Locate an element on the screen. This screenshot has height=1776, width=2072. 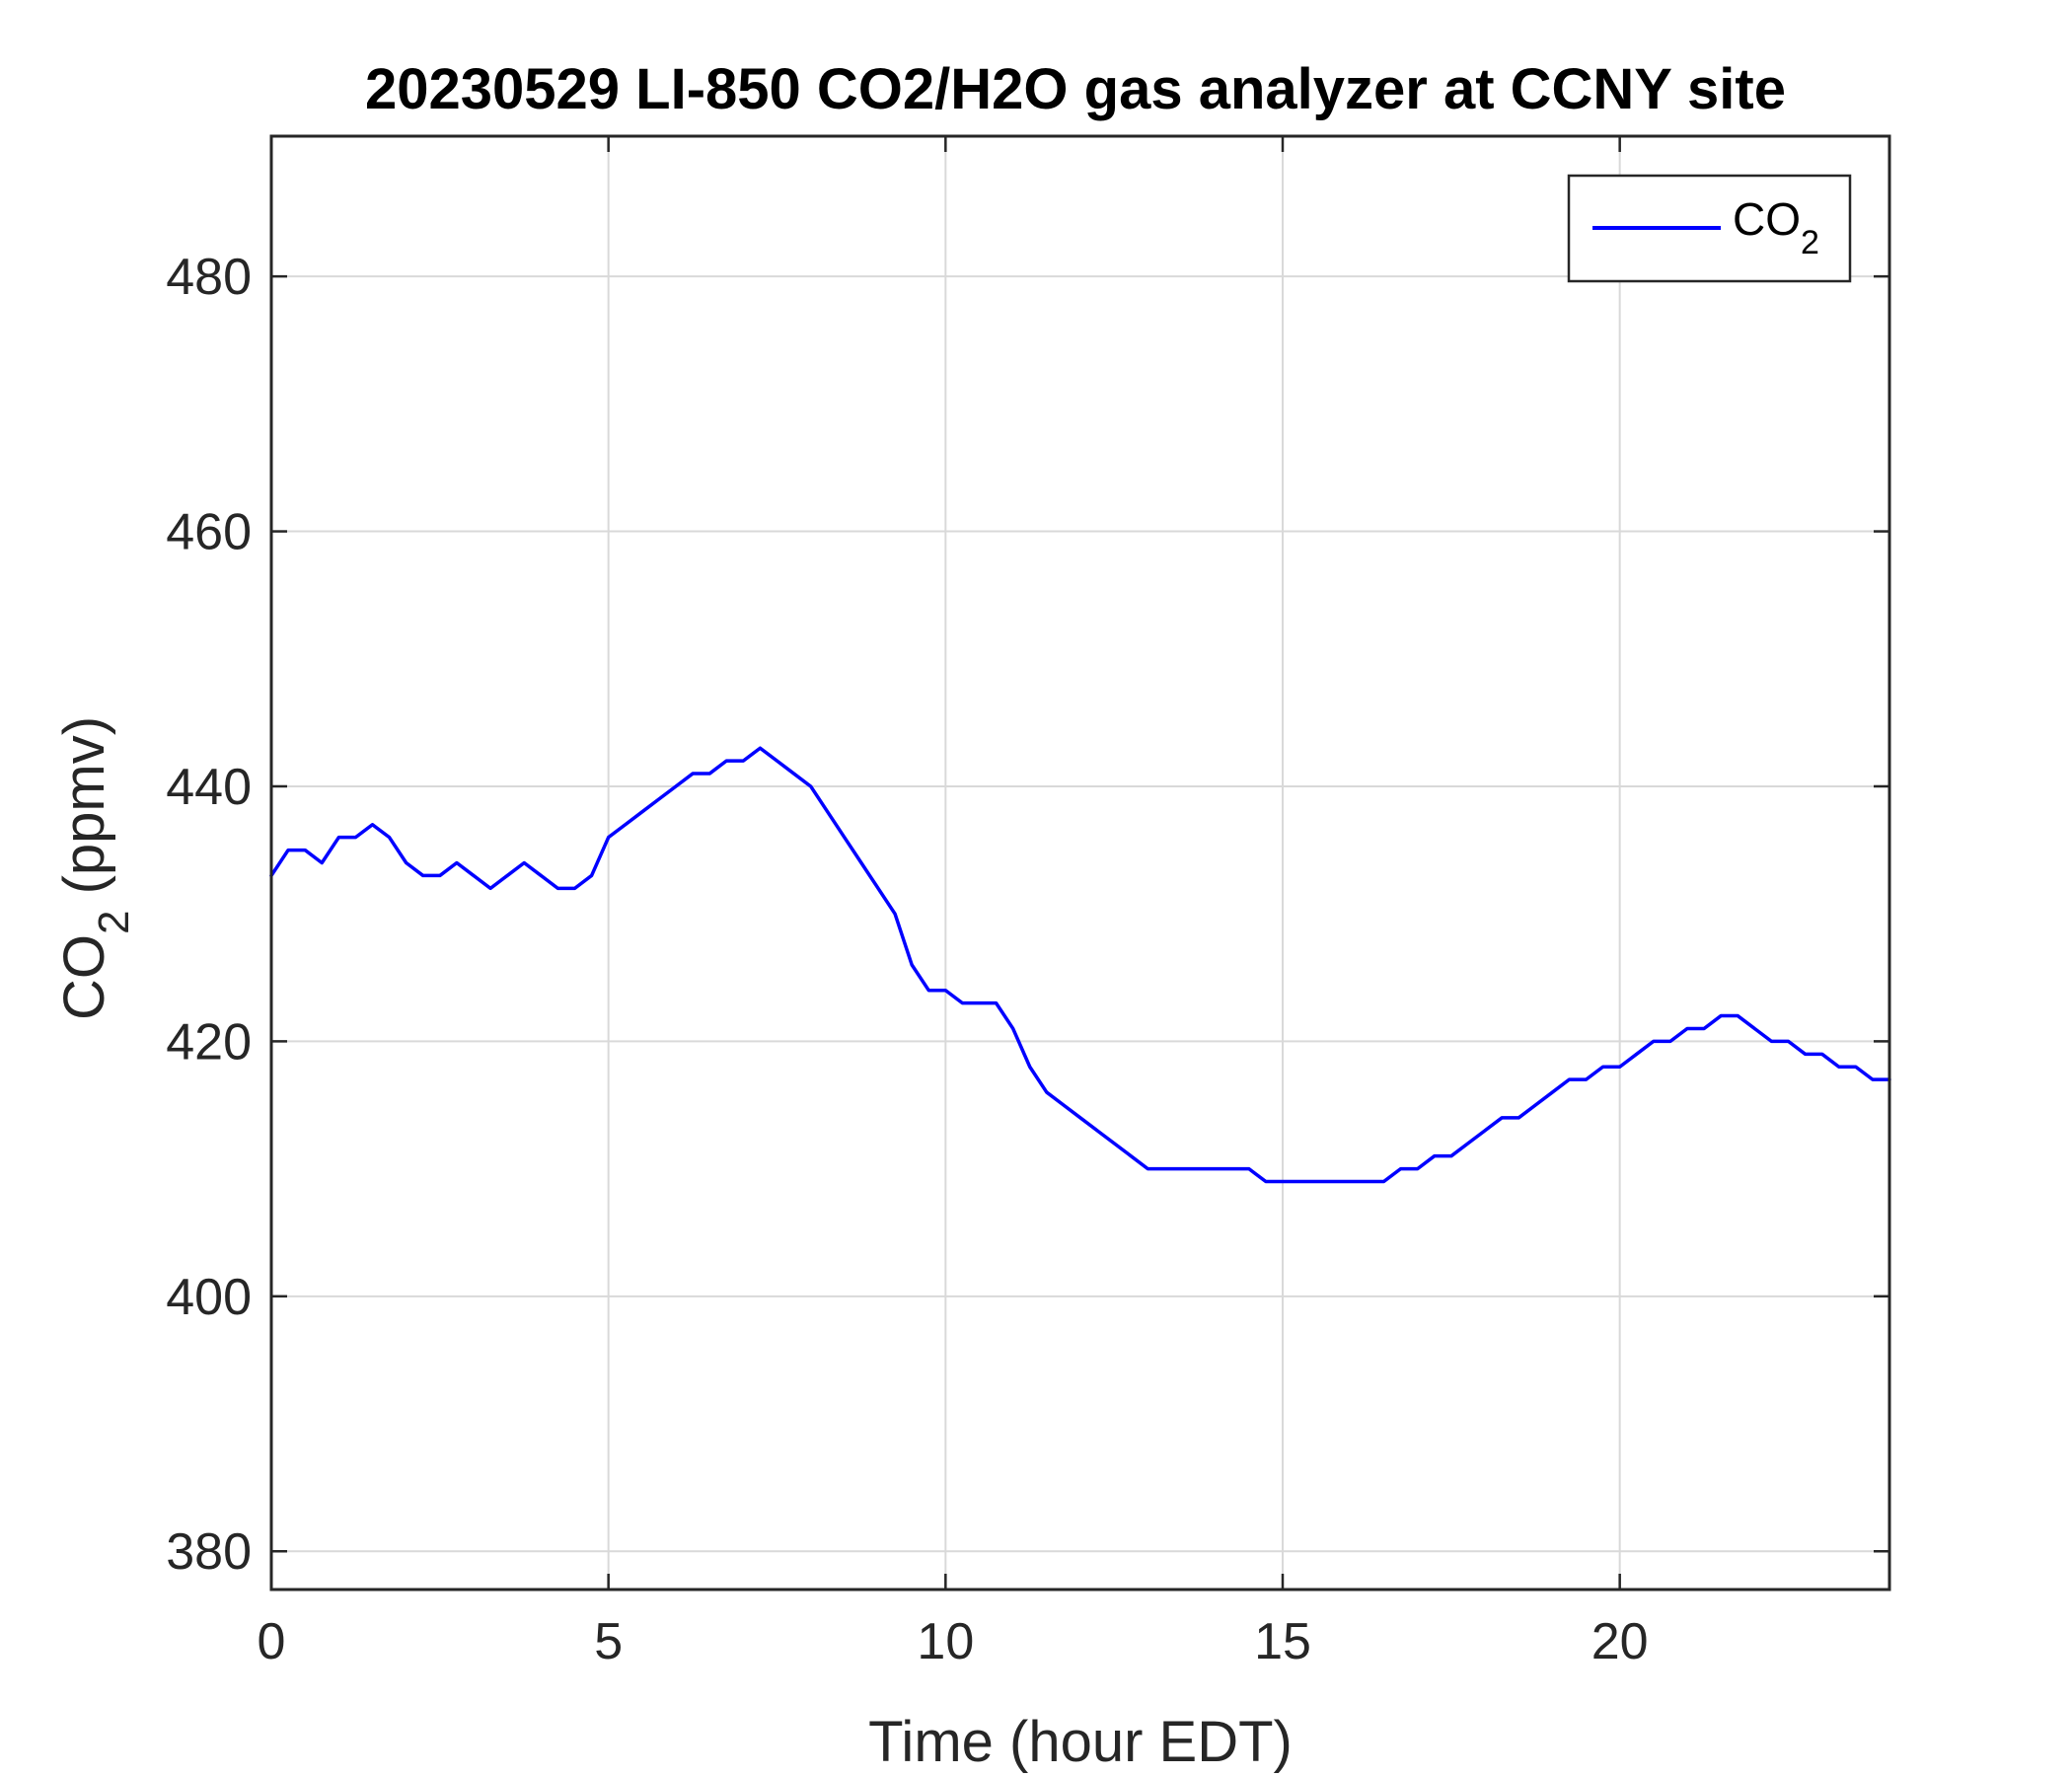
x-tick-label: 15 is located at coordinates (1283, 1642).